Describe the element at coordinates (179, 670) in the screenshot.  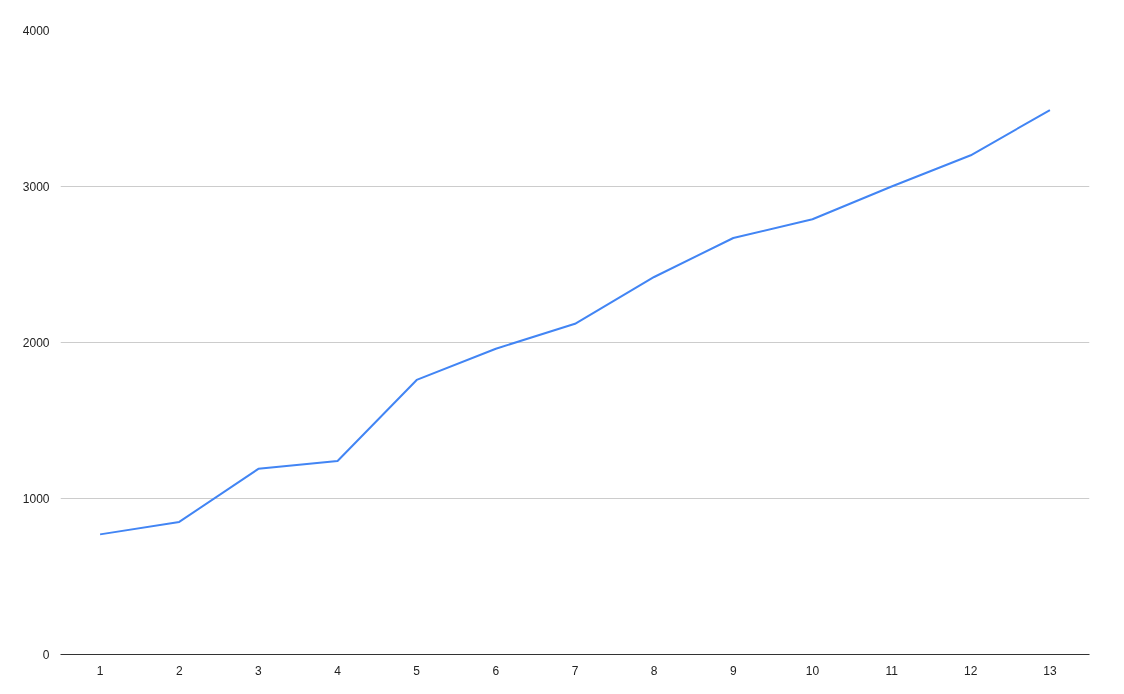
I see `x-tick-label: 2` at that location.